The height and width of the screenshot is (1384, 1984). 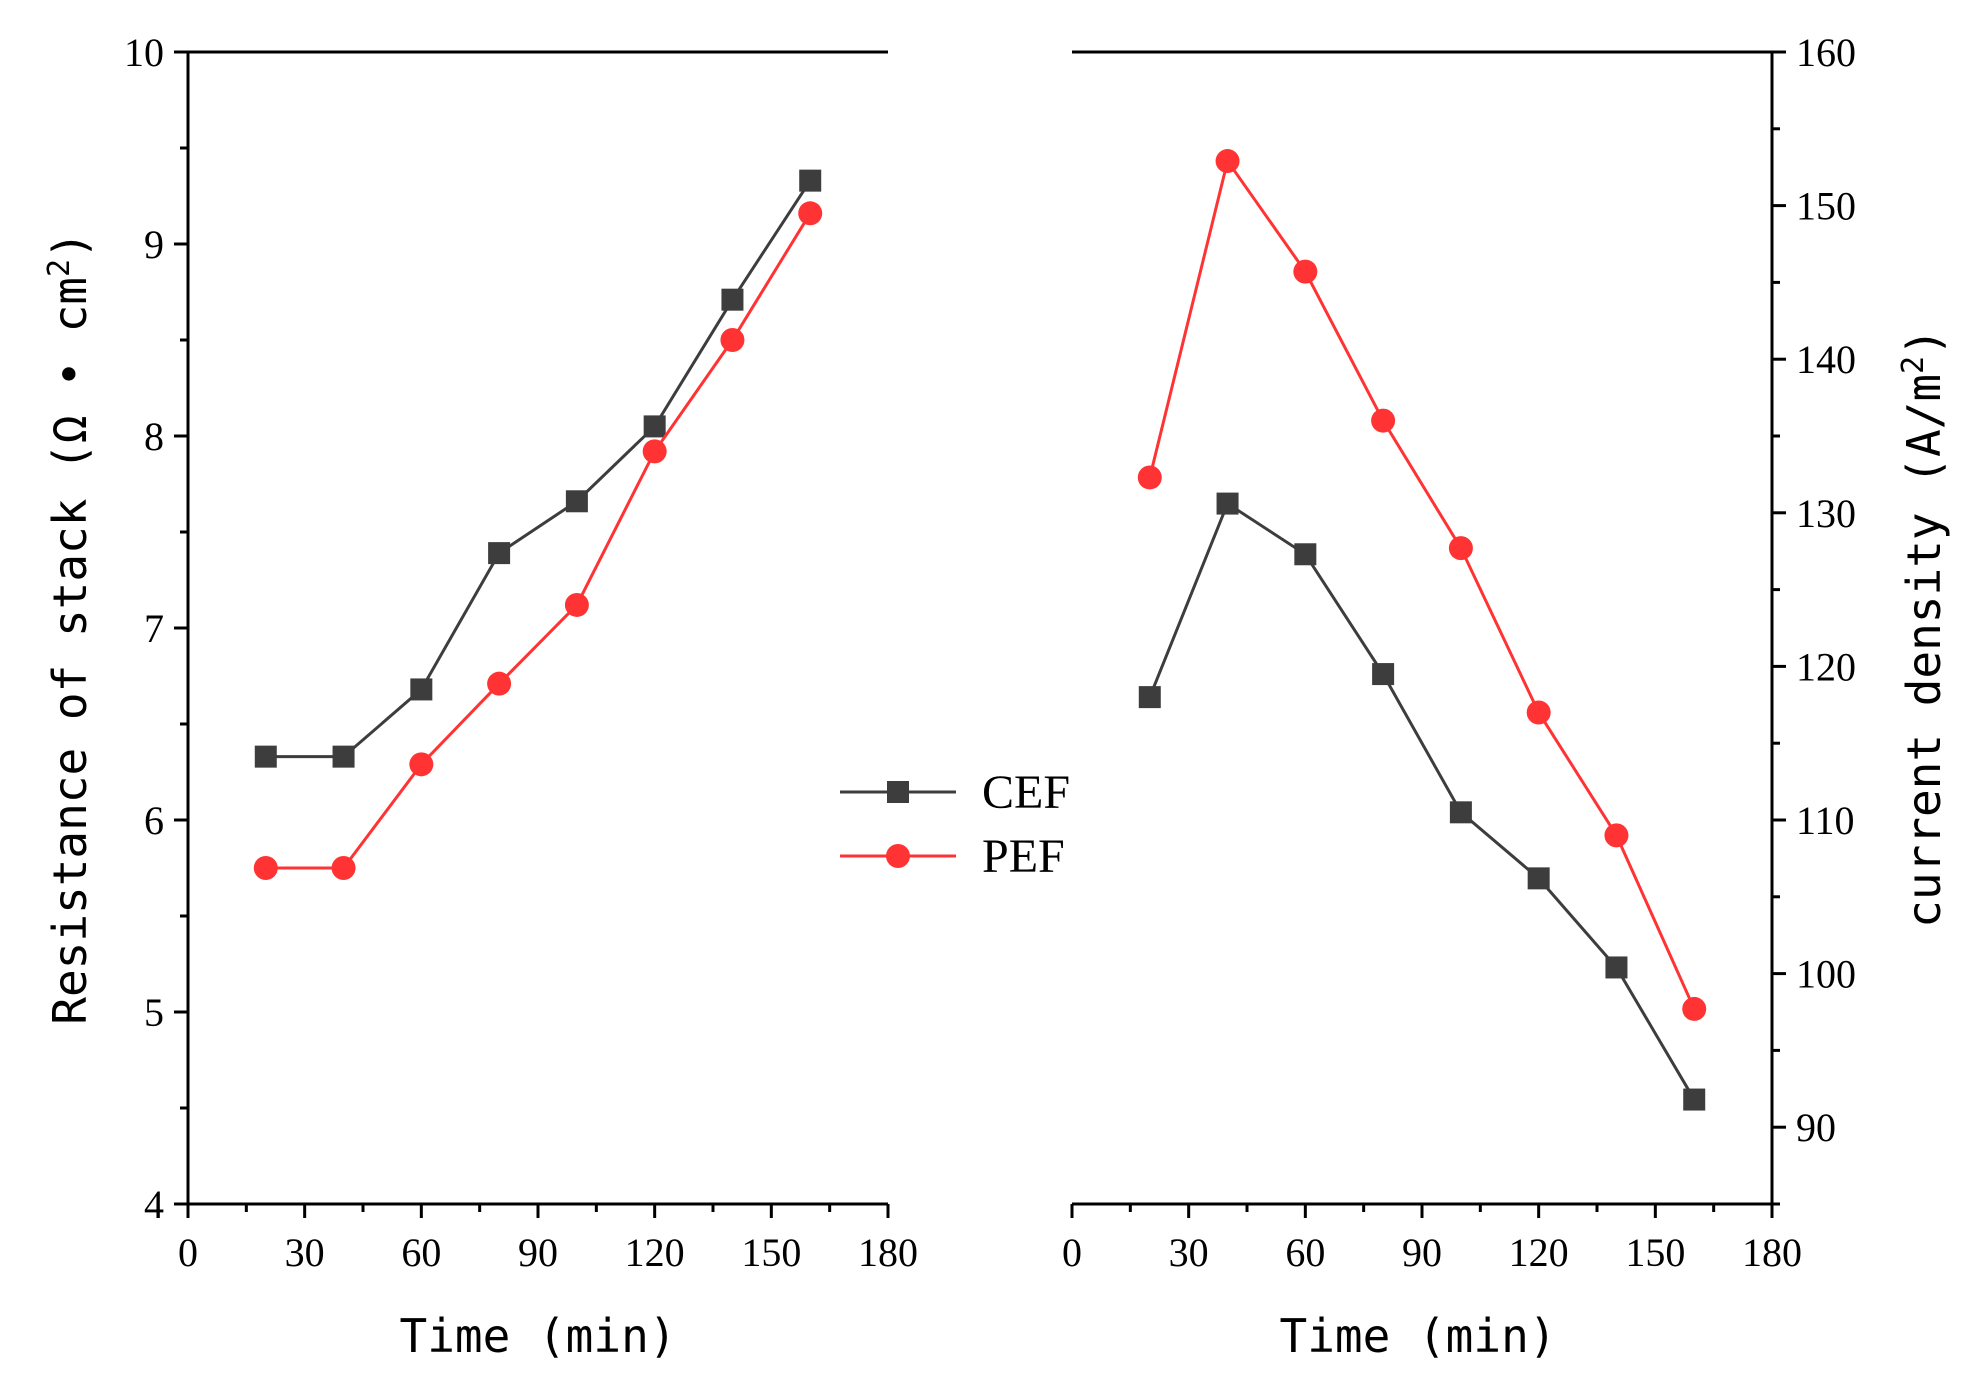 What do you see at coordinates (1924, 628) in the screenshot?
I see `right-y-axis-title: current density (A/m2)` at bounding box center [1924, 628].